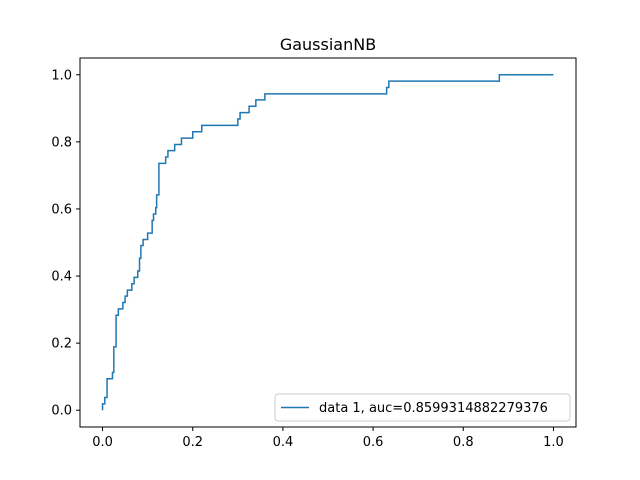  Describe the element at coordinates (102, 442) in the screenshot. I see `x-tick-label: 0.0` at that location.